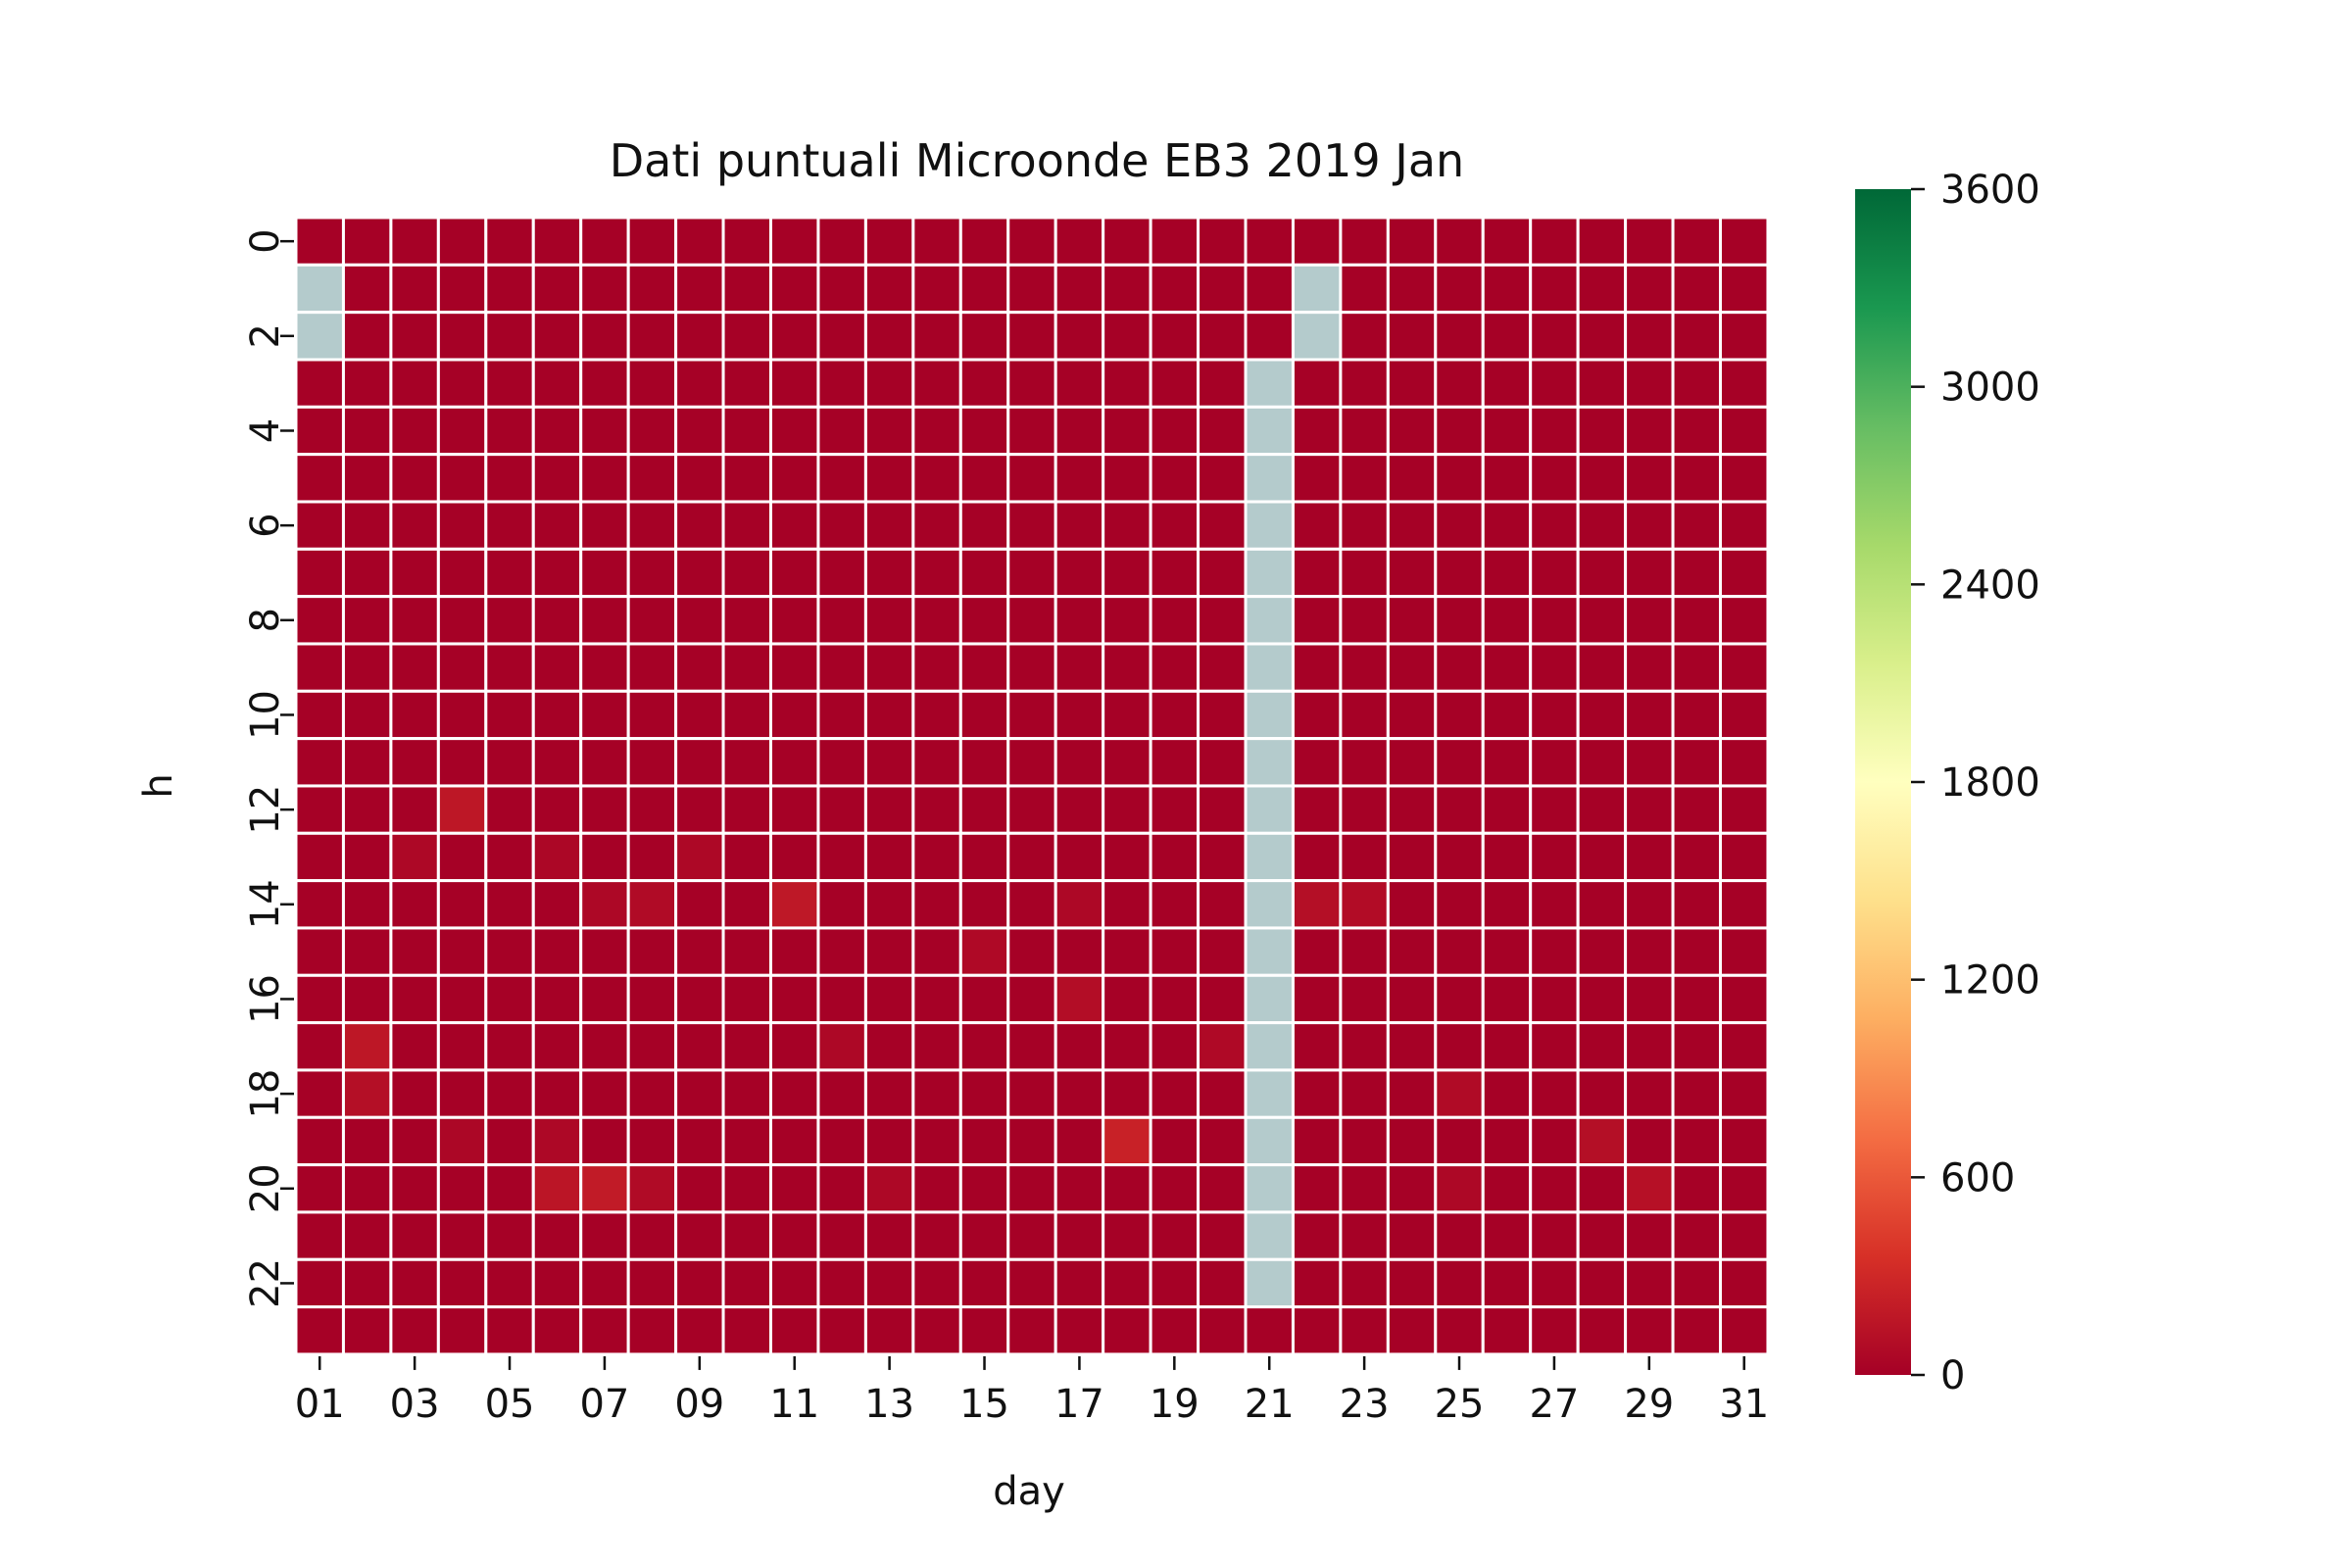 Image resolution: width=2352 pixels, height=1568 pixels. What do you see at coordinates (1175, 1404) in the screenshot?
I see `x-tick-label: 19` at bounding box center [1175, 1404].